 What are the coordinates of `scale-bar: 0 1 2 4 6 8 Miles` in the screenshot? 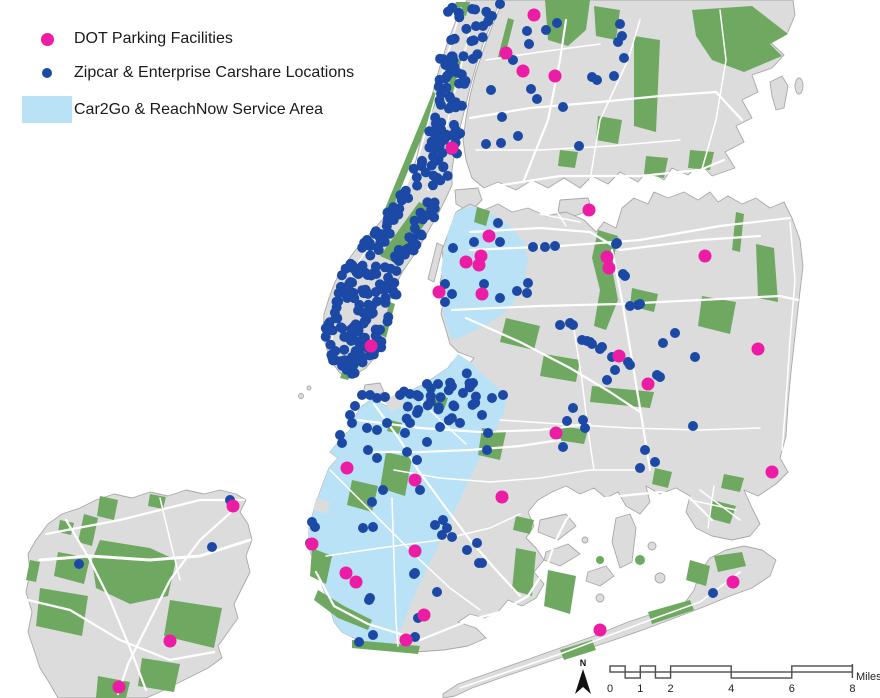 It's located at (743, 679).